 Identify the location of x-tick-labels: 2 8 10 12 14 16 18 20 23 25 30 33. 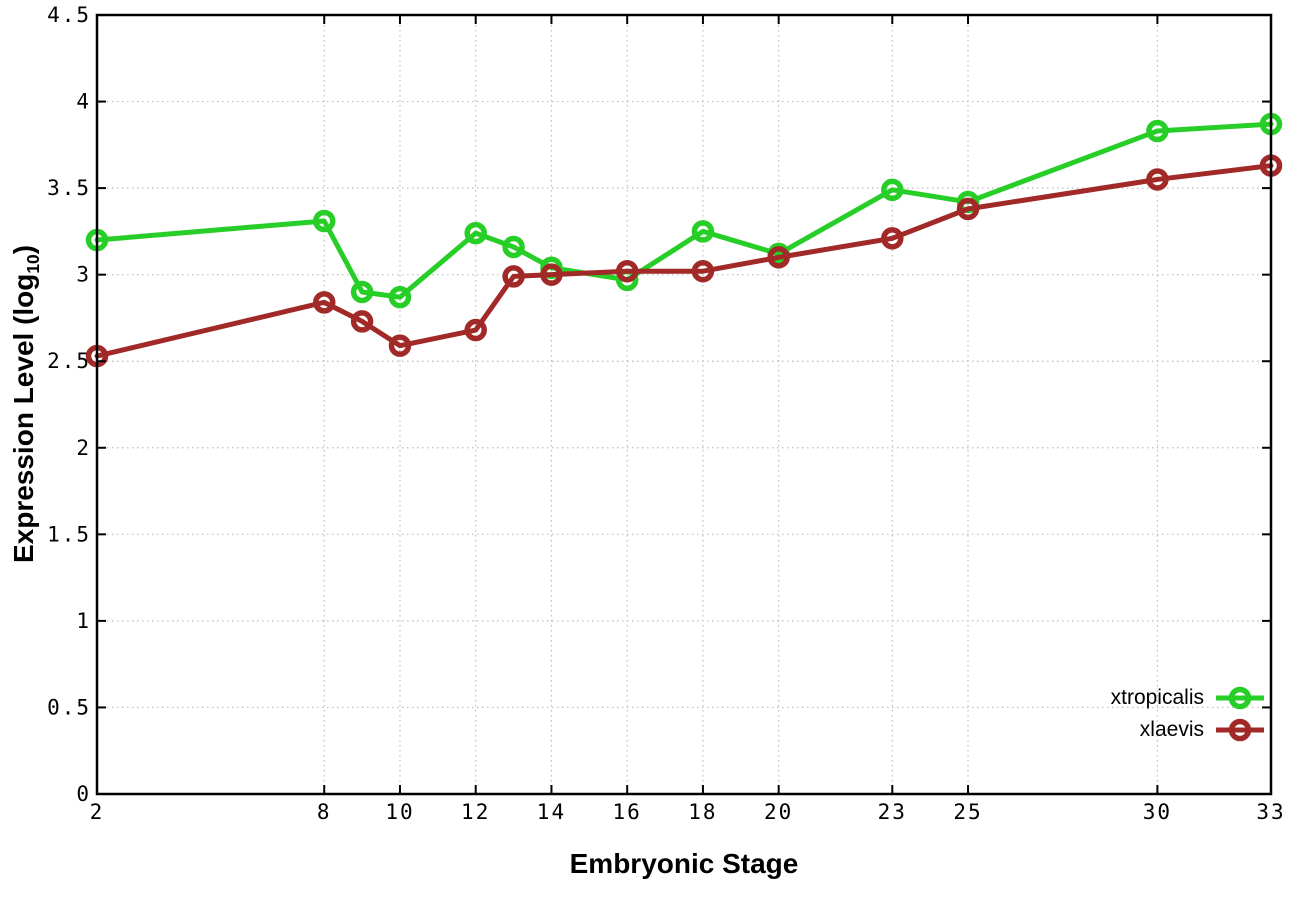
(687, 812).